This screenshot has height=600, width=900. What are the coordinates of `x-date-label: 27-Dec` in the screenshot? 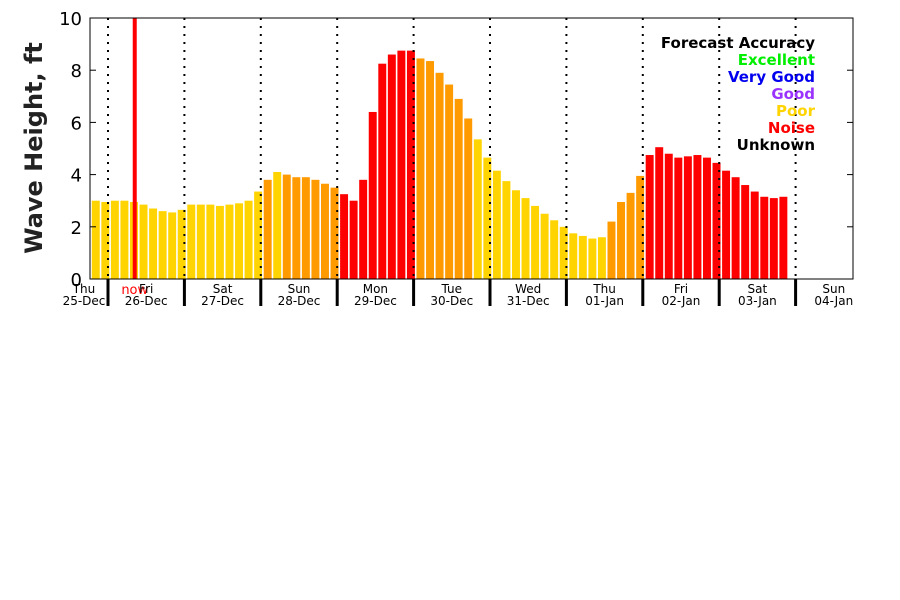 It's located at (222, 301).